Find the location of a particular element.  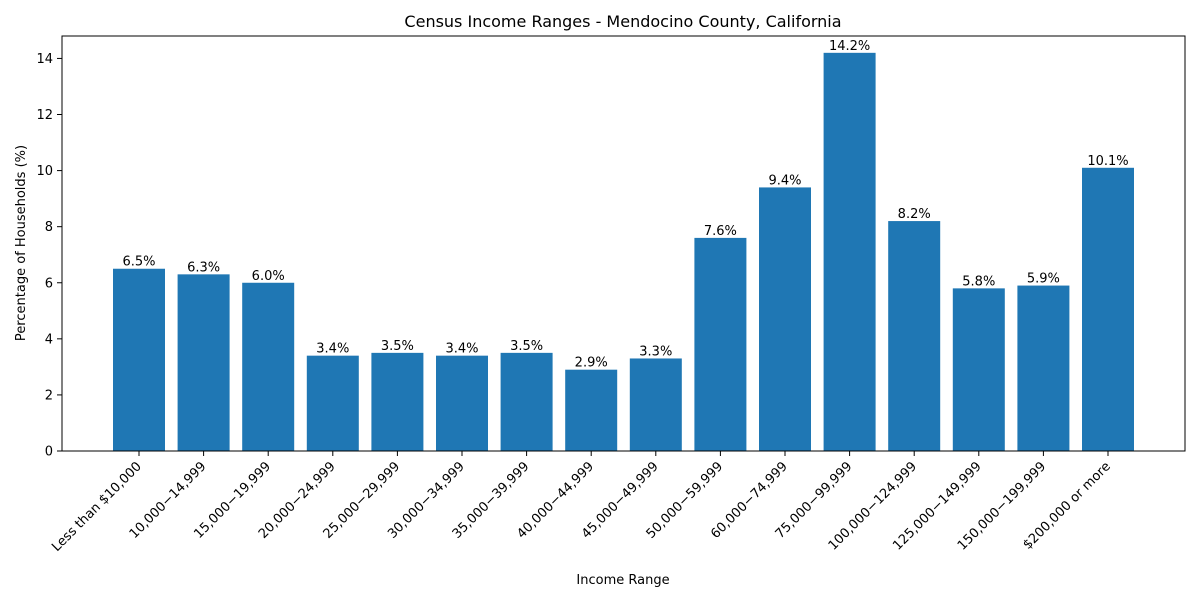

data-label: 14.2% is located at coordinates (849, 46).